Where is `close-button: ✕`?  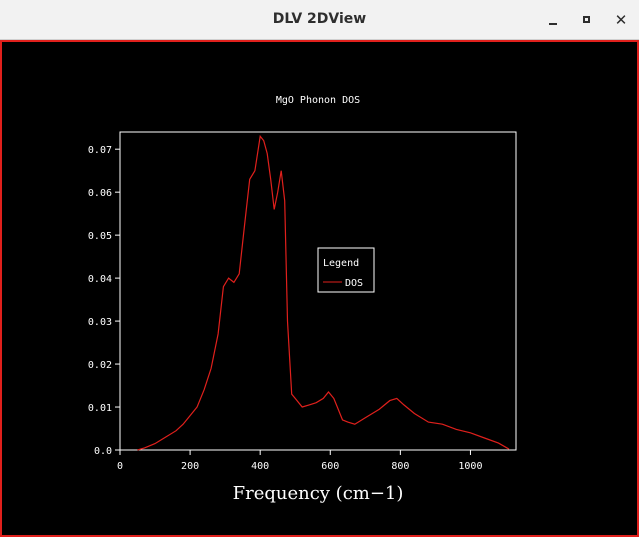 close-button: ✕ is located at coordinates (621, 20).